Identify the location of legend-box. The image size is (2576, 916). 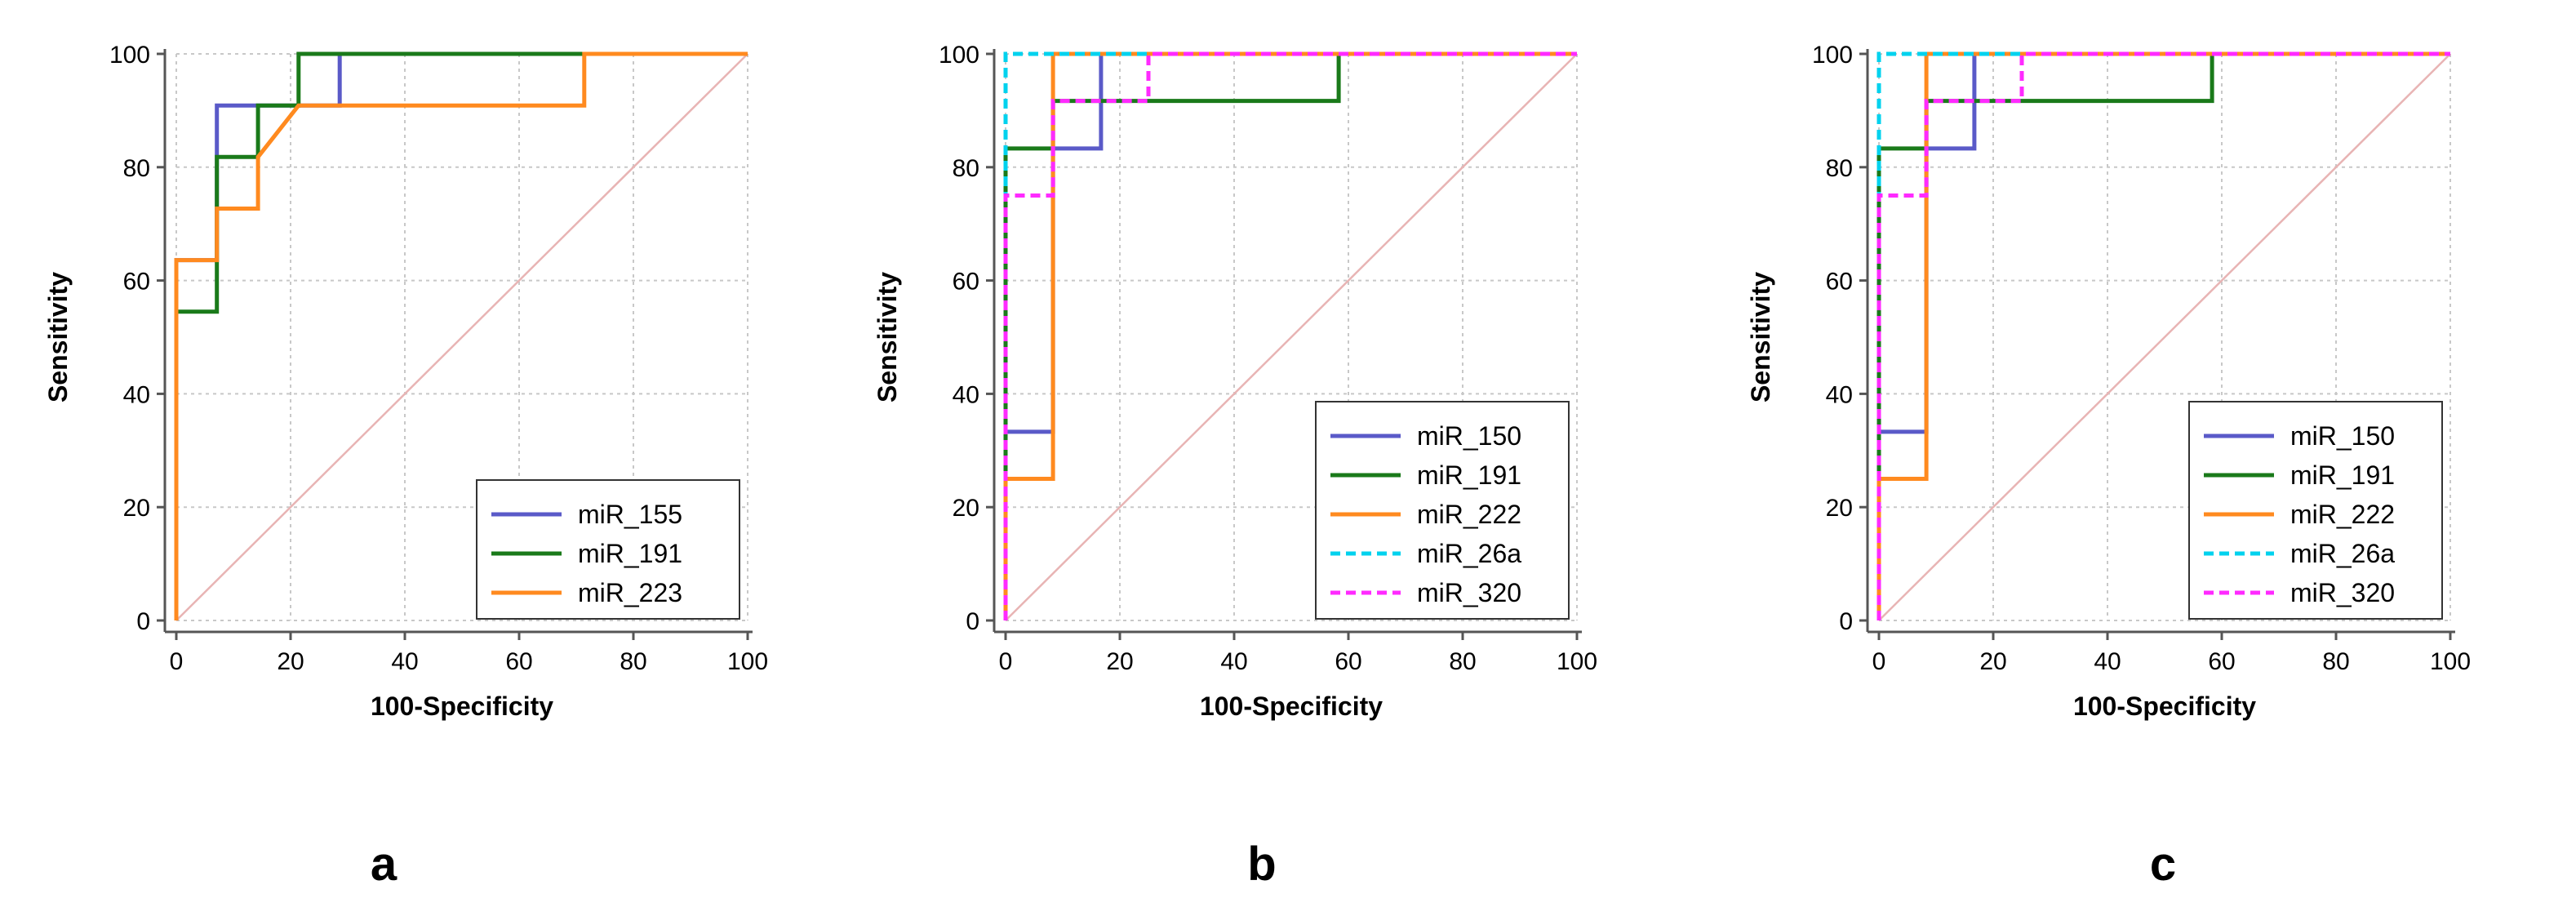
(608, 549).